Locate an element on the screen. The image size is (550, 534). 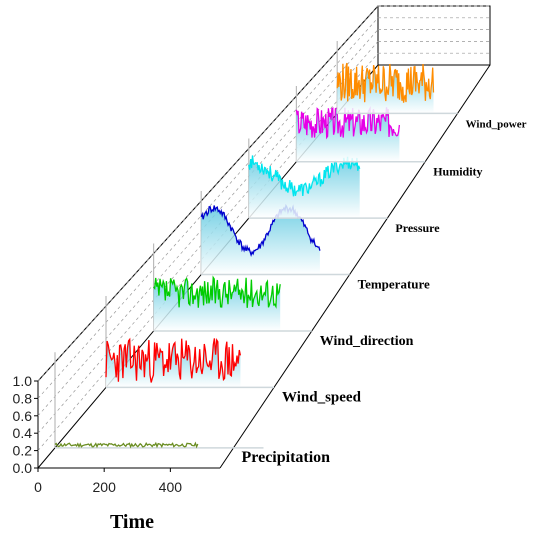
series-humidity: Humidity is located at coordinates (389, 132).